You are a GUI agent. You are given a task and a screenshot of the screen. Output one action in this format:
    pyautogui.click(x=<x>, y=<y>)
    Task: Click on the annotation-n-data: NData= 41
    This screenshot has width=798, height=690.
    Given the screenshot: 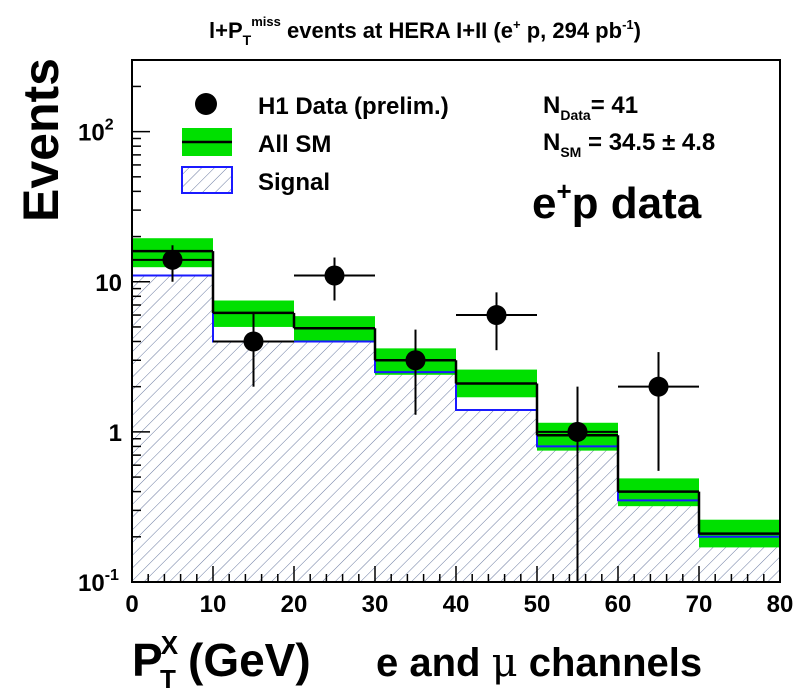 What is the action you would take?
    pyautogui.click(x=590, y=107)
    